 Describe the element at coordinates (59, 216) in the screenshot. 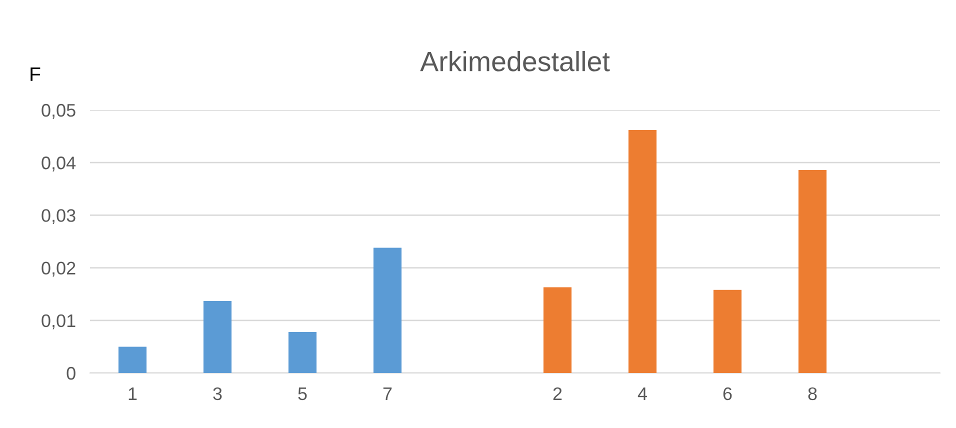

I see `y-tick-label: 0,03` at that location.